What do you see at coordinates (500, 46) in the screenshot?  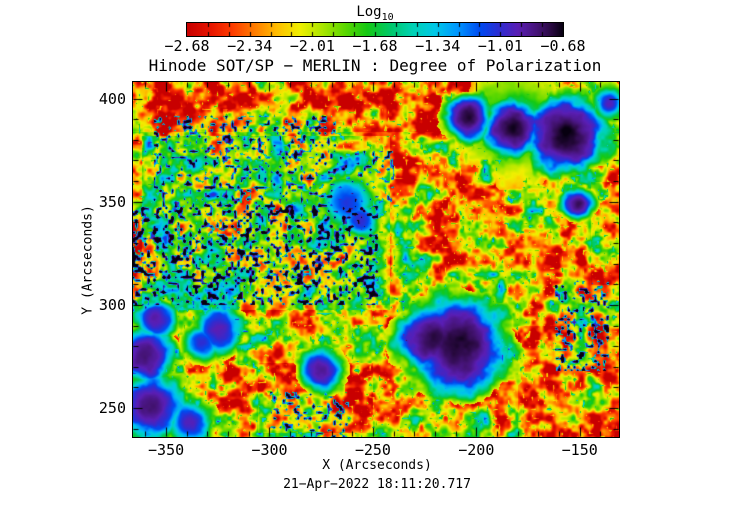 I see `colorbar-tick-label: −1.01` at bounding box center [500, 46].